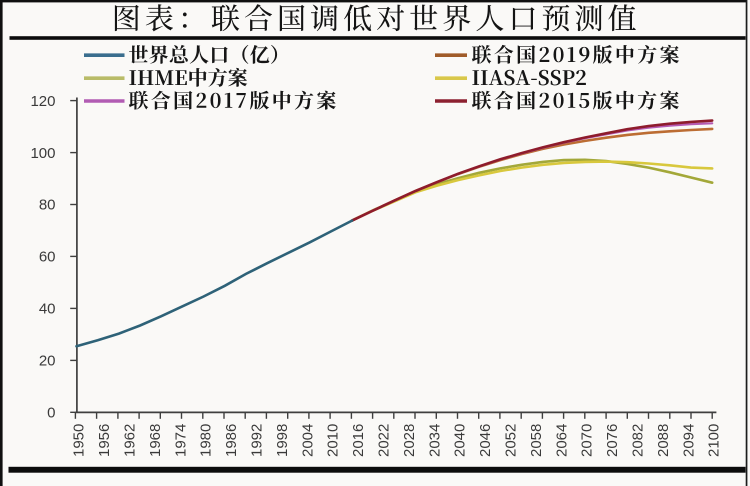 The height and width of the screenshot is (486, 750). I want to click on svg-text: 2088, so click(663, 440).